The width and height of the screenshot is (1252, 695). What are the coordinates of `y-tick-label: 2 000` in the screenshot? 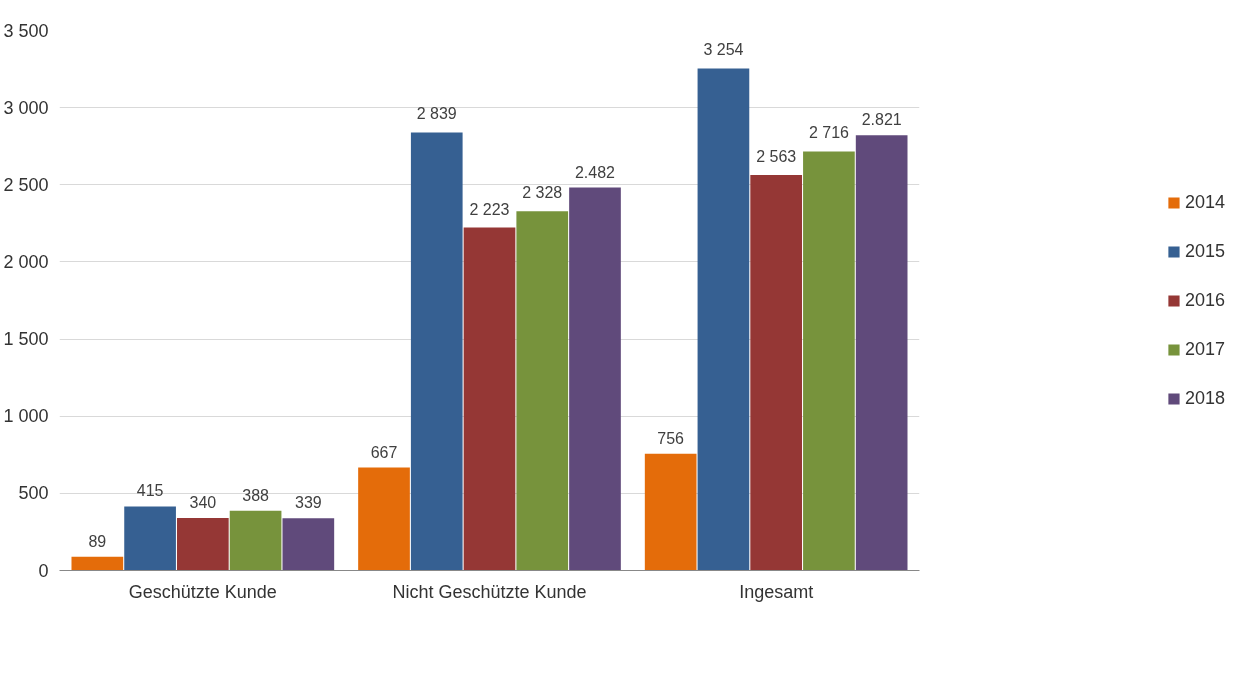 It's located at (26, 261).